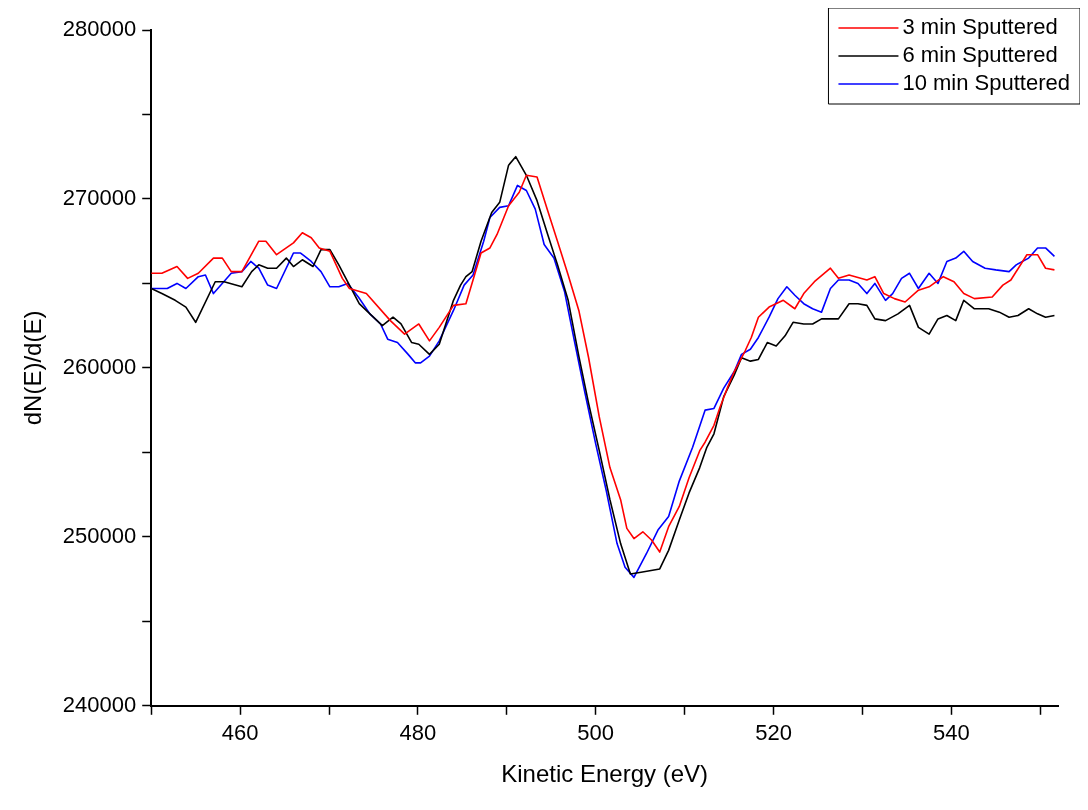 This screenshot has width=1088, height=810. Describe the element at coordinates (33, 368) in the screenshot. I see `y-axis-title: dN(E)/d(E)` at that location.